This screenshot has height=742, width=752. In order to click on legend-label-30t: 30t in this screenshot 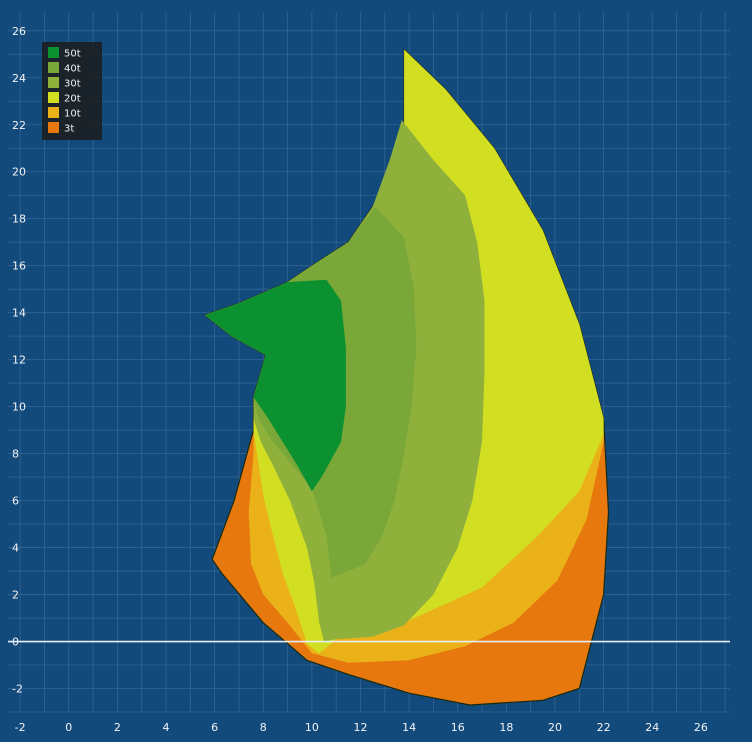, I will do `click(72, 84)`.